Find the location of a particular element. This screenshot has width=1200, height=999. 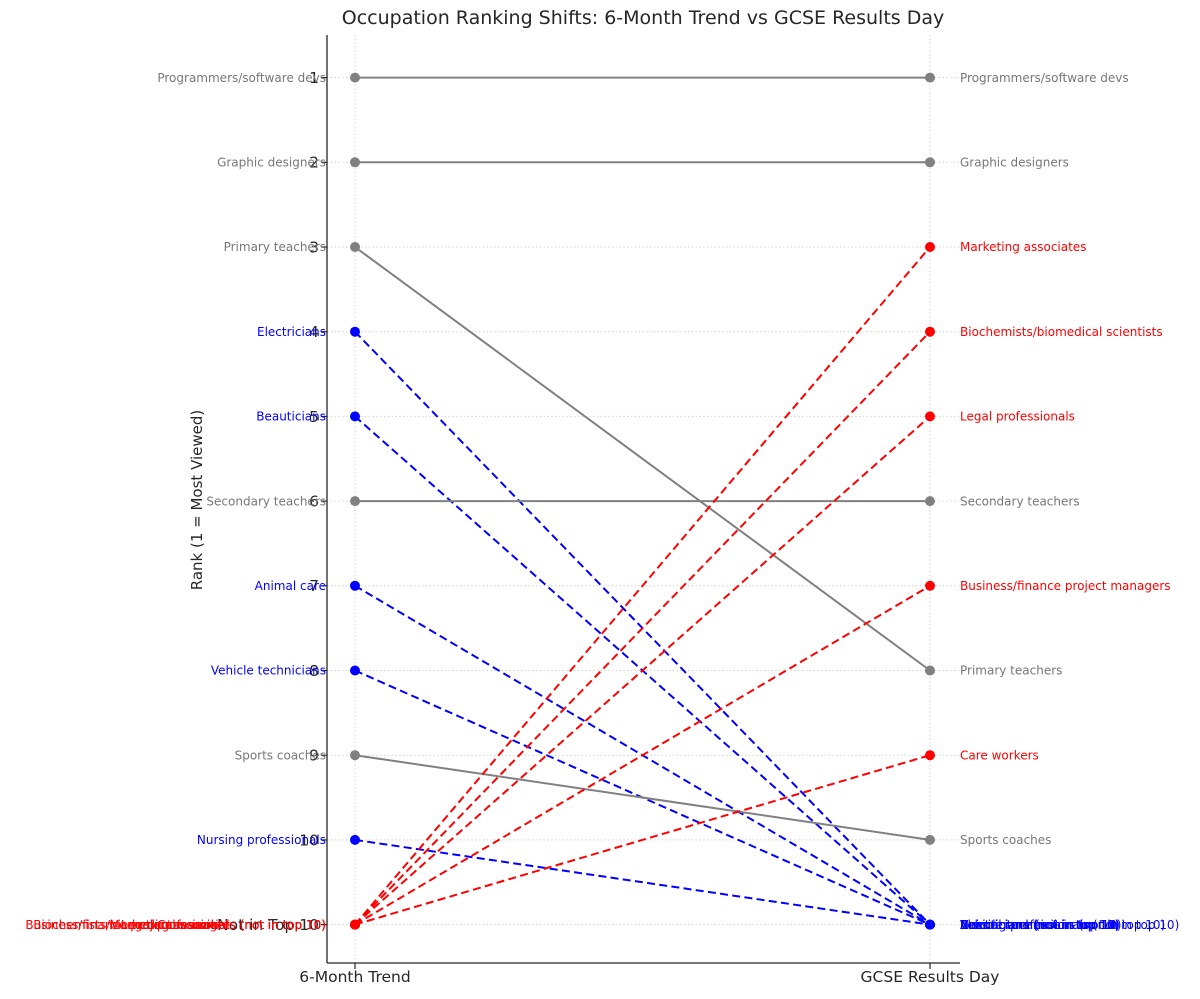

label-left-programmers-software-devs: Programmers/software devs is located at coordinates (241, 78).